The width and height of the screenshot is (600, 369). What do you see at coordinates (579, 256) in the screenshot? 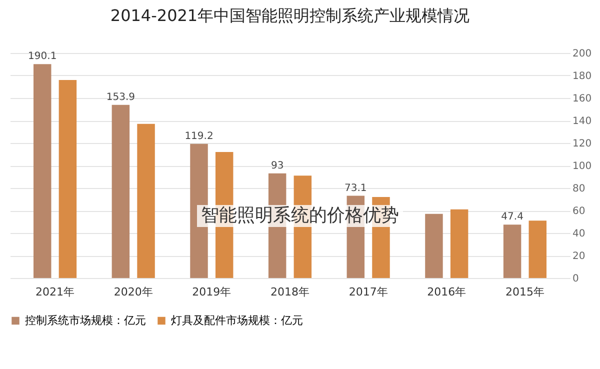
I see `y-tick-label: 20` at bounding box center [579, 256].